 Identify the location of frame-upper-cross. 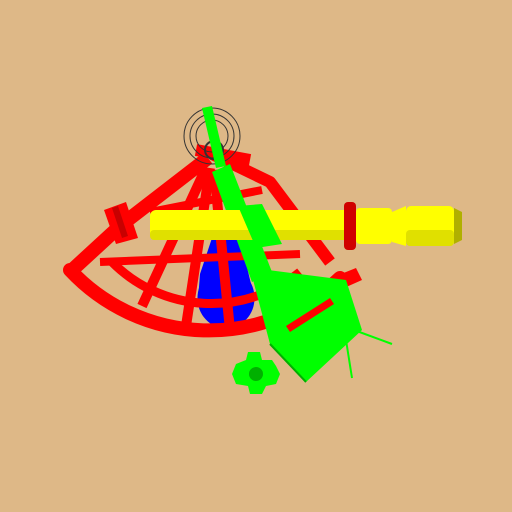
(206, 201).